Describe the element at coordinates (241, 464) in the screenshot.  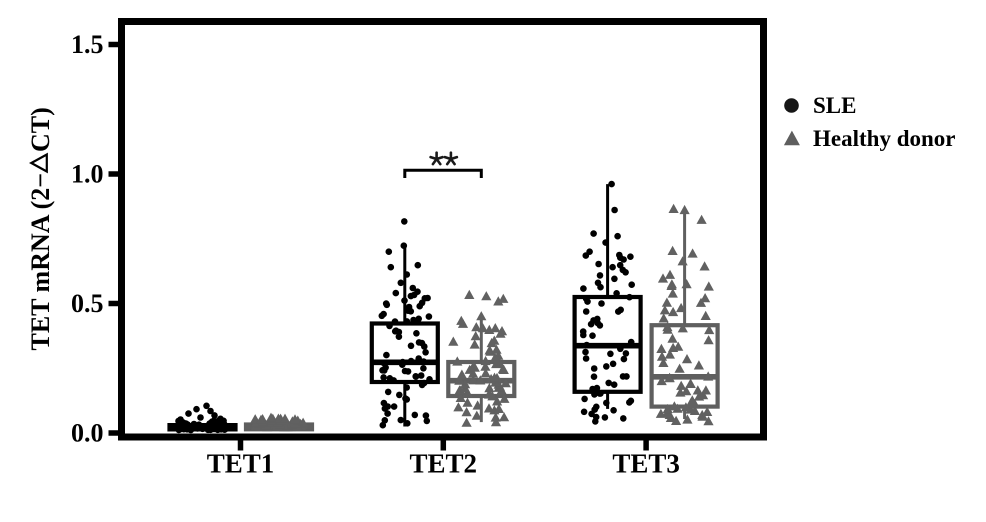
I see `svg-text: TET1` at that location.